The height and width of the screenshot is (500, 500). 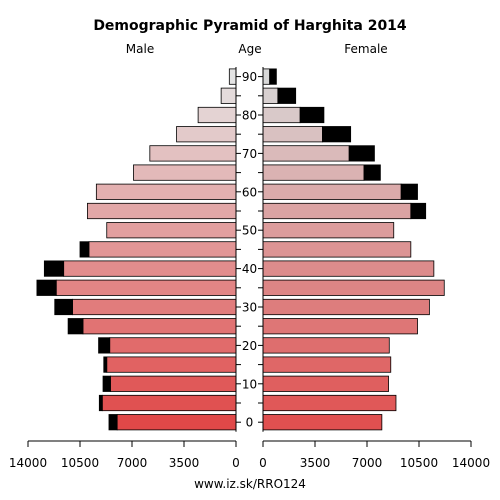 I want to click on age-tick-label: 40, so click(x=249, y=269).